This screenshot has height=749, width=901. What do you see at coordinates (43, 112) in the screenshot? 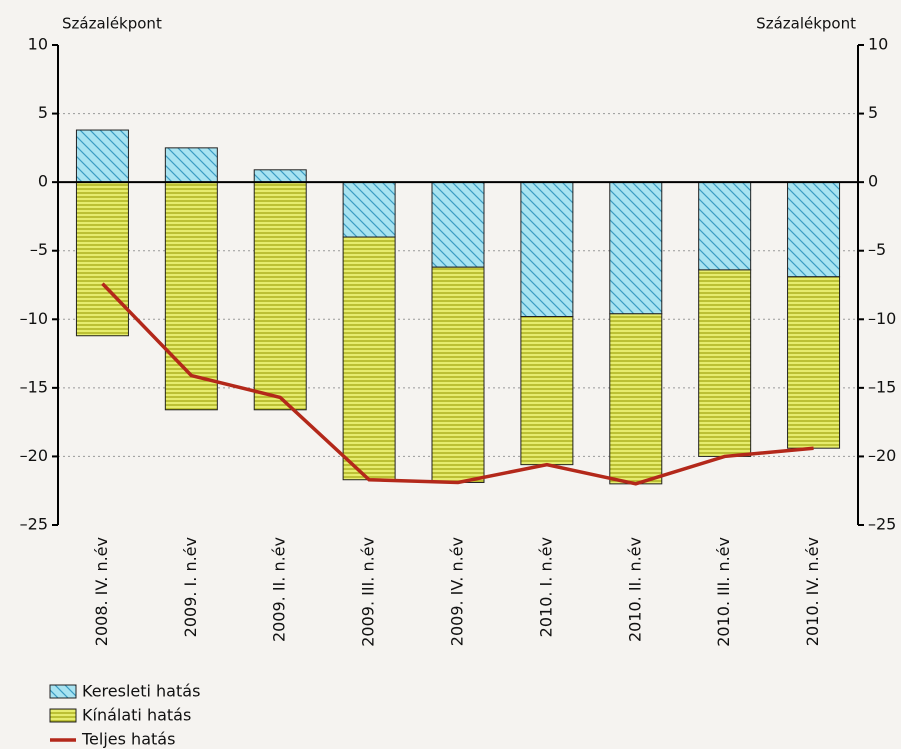
I see `y-tick-label: 5` at bounding box center [43, 112].